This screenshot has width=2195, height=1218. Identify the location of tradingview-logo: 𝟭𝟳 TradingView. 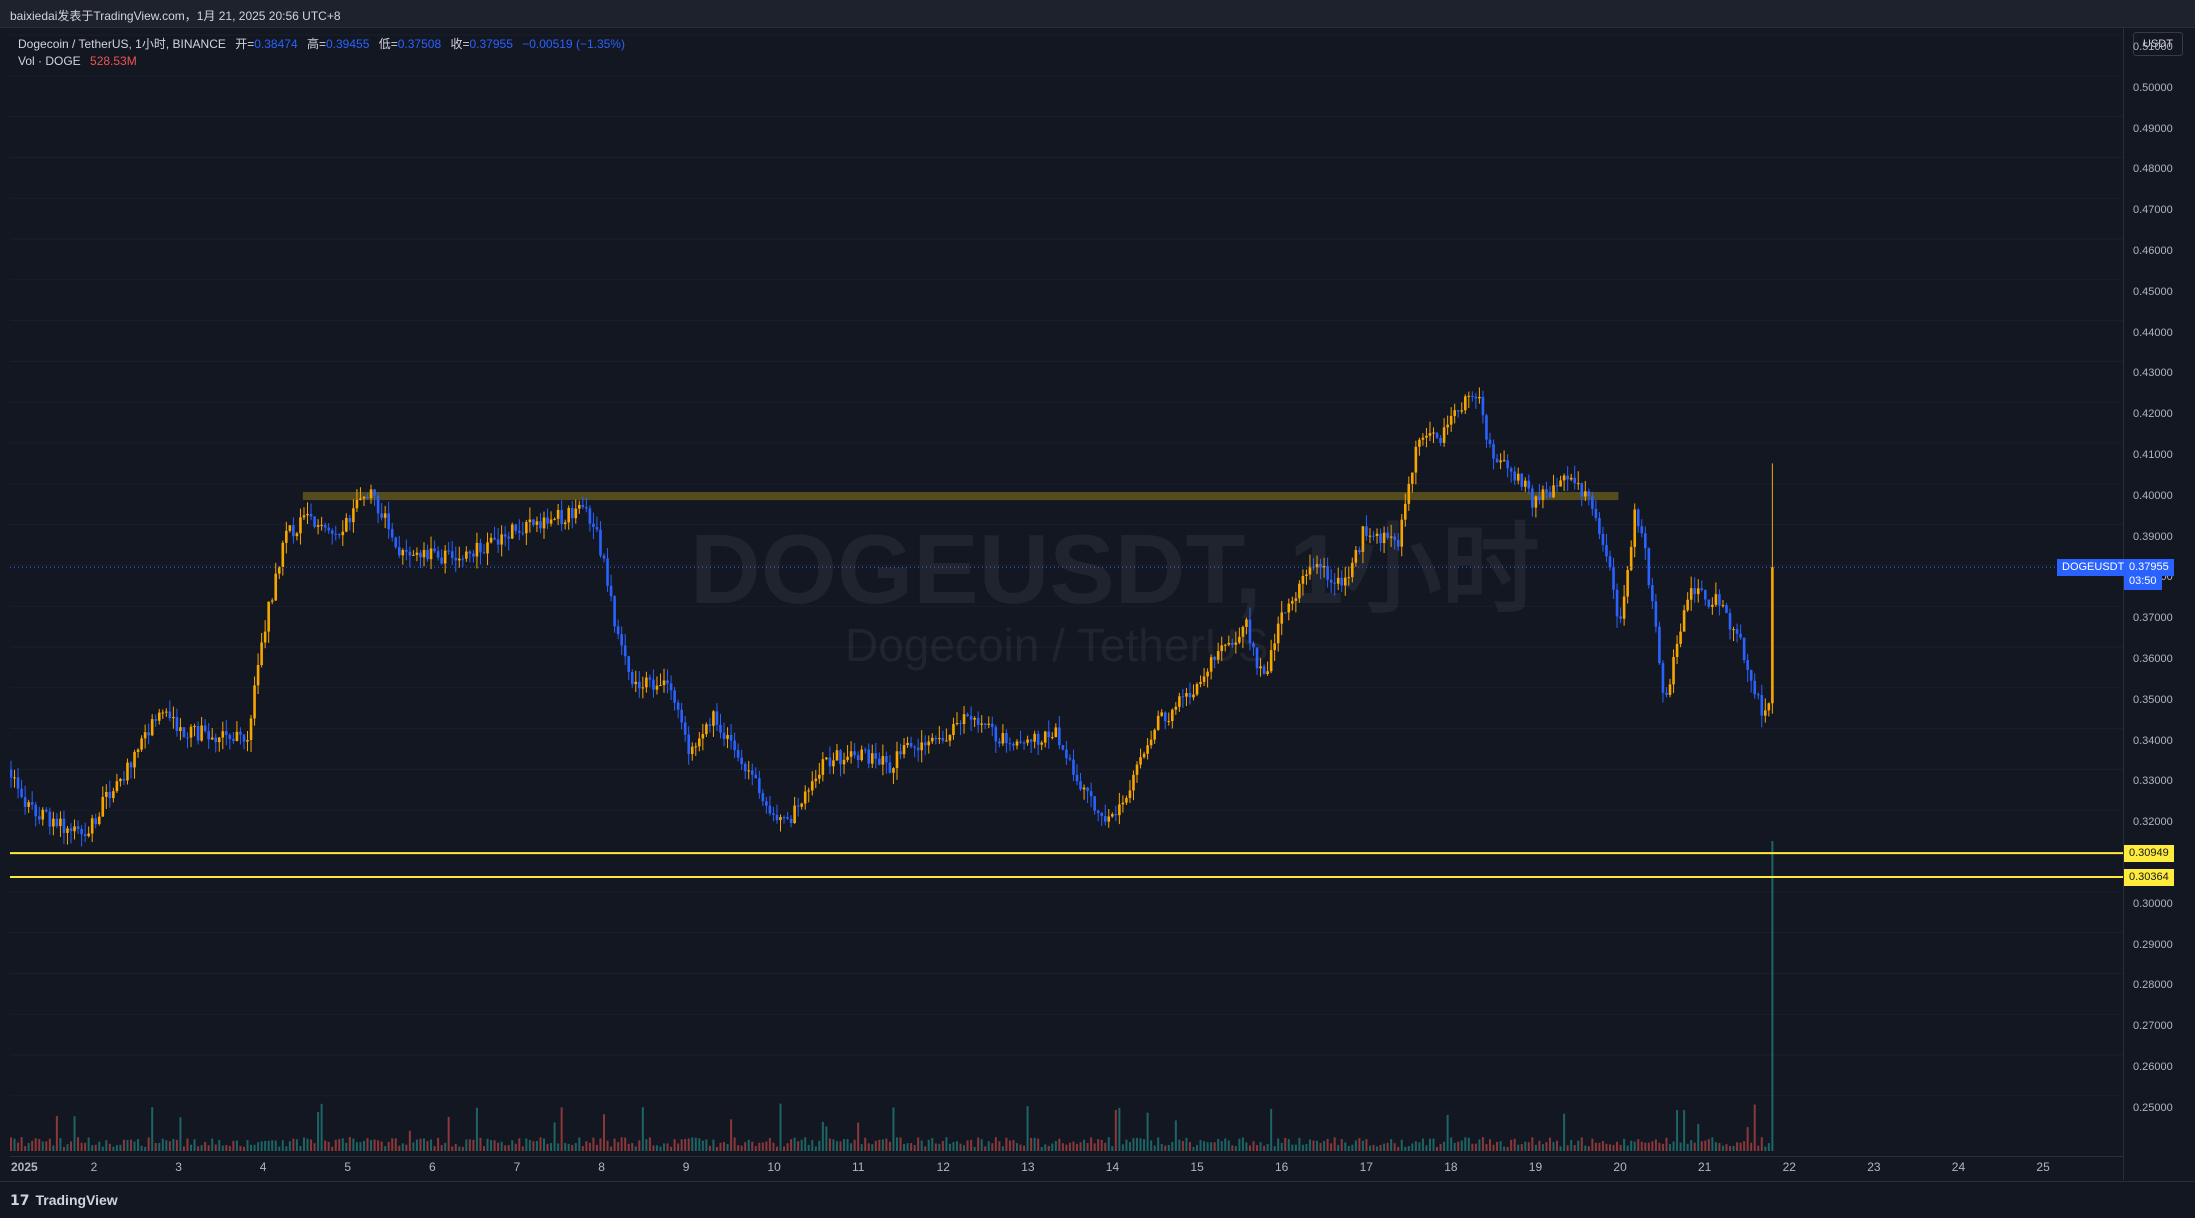
(64, 1200).